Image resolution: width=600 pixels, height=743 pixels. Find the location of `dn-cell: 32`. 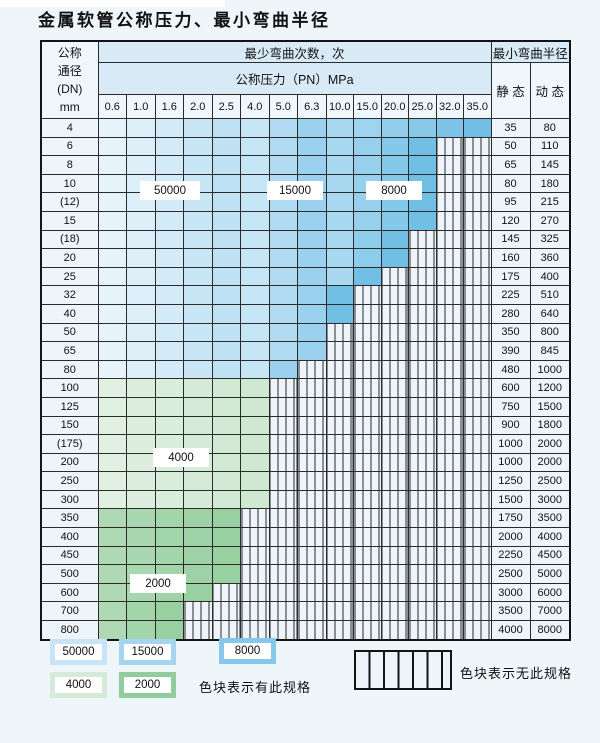

dn-cell: 32 is located at coordinates (69, 295).